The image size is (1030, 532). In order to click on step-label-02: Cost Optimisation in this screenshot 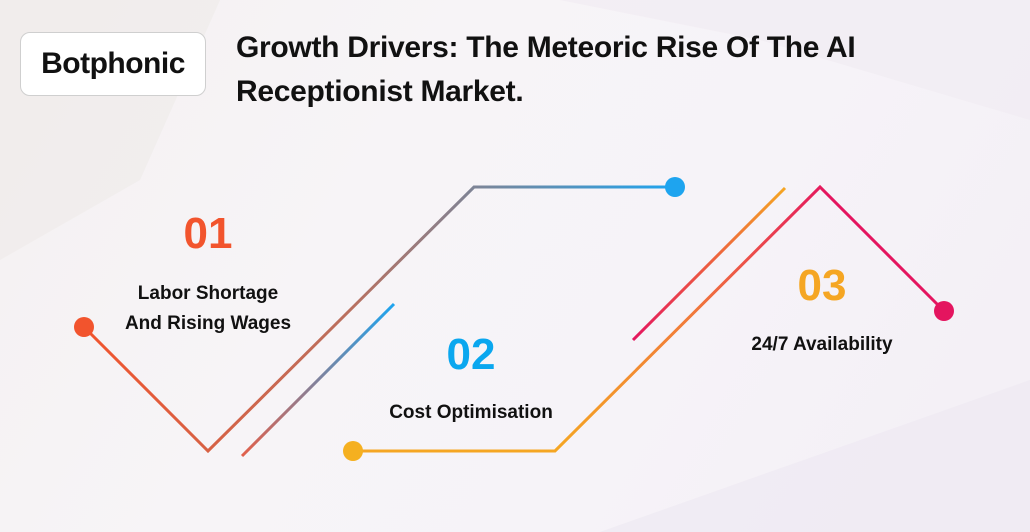, I will do `click(471, 412)`.